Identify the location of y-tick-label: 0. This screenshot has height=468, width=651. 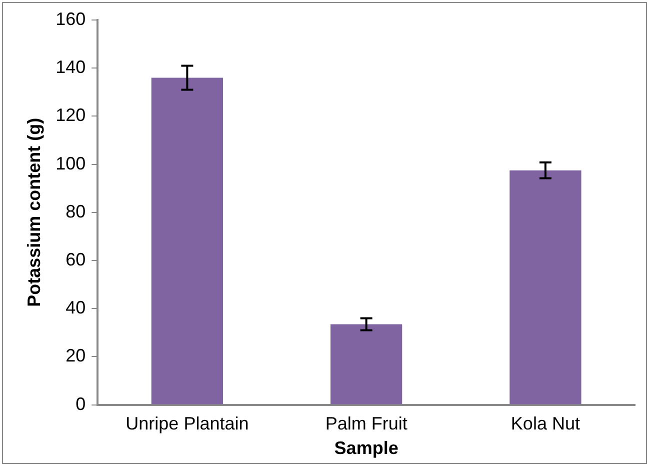
(81, 404).